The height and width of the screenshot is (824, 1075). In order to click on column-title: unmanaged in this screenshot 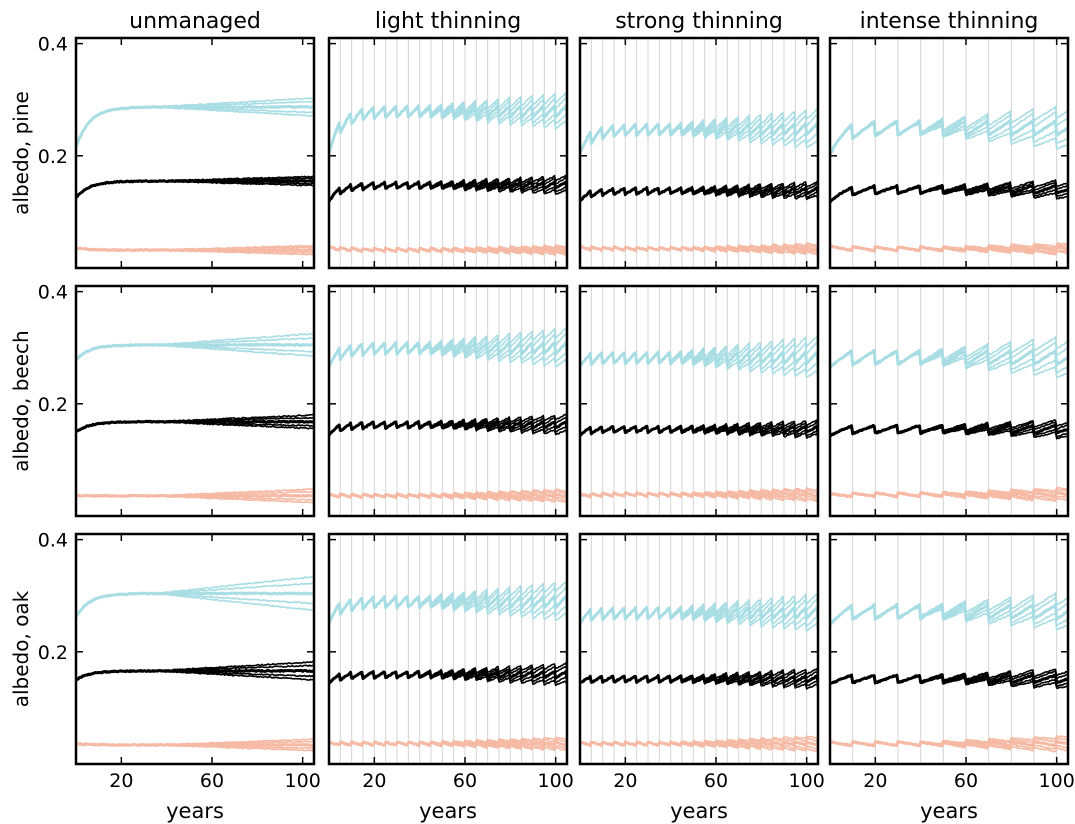, I will do `click(195, 21)`.